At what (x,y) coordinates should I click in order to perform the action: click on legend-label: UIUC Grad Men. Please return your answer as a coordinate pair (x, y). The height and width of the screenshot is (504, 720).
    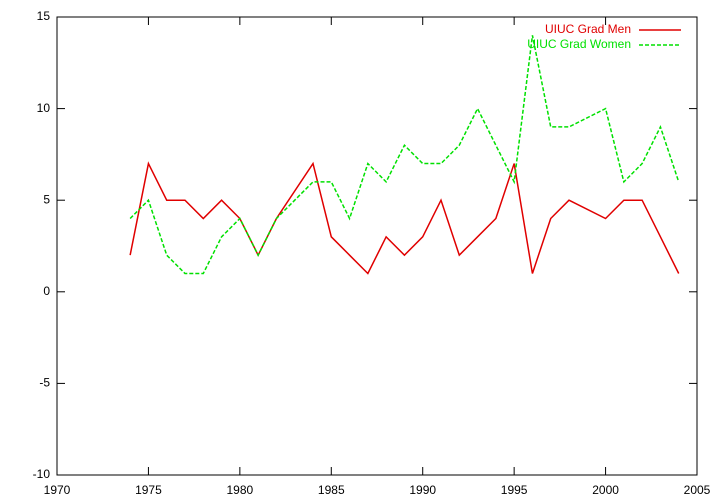
    Looking at the image, I should click on (588, 29).